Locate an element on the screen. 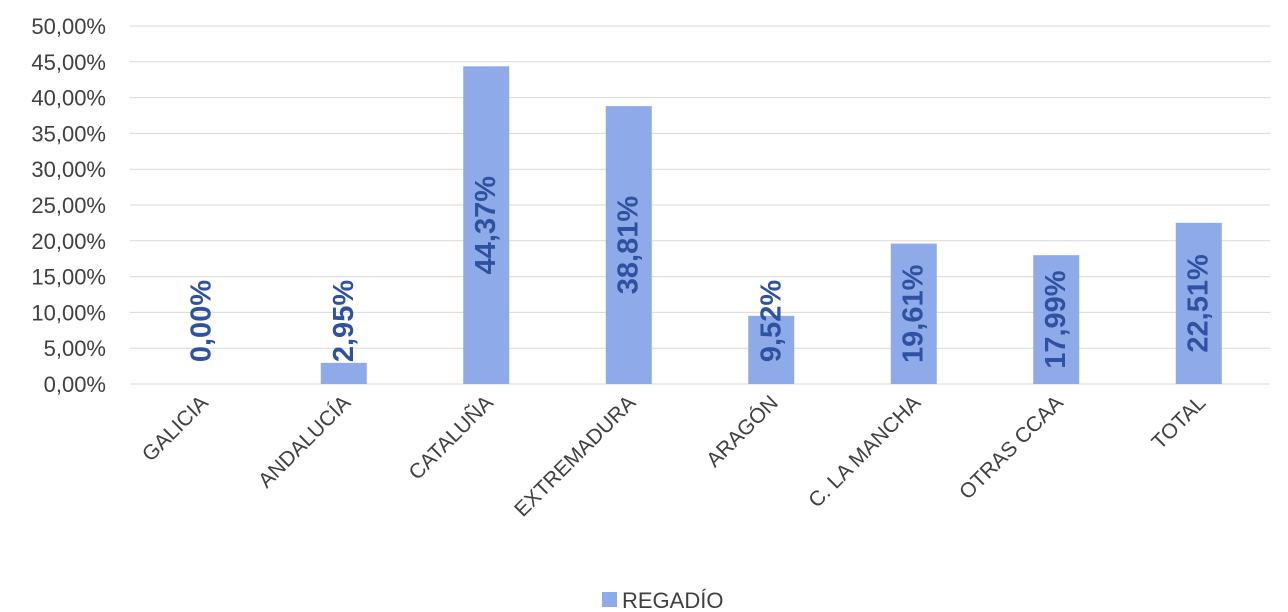 The height and width of the screenshot is (612, 1288). bar-cataluña is located at coordinates (486, 225).